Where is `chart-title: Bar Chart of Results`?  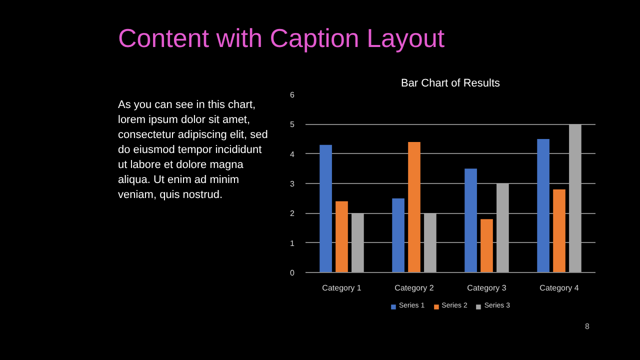 chart-title: Bar Chart of Results is located at coordinates (450, 84).